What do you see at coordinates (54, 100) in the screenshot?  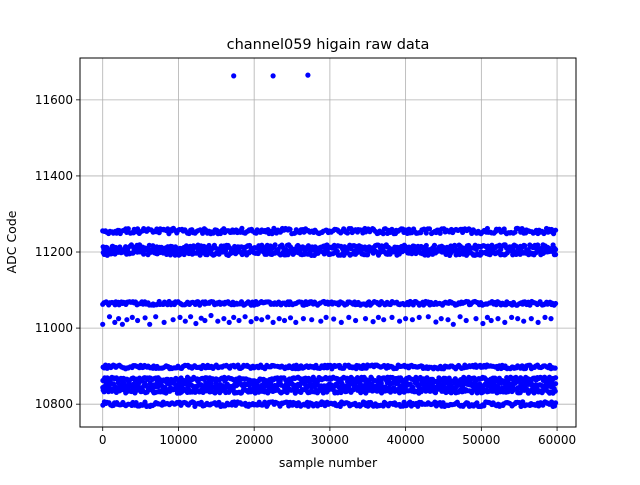 I see `y-tick-label: 11600` at bounding box center [54, 100].